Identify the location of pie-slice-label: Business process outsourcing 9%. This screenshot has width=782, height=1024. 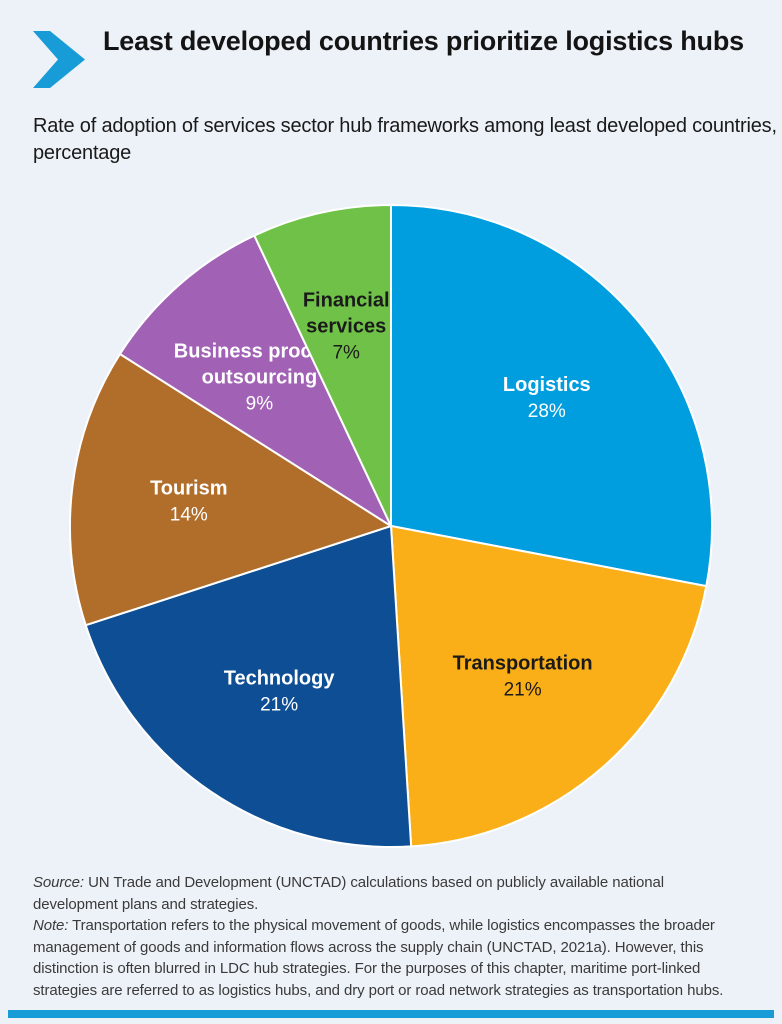
(259, 378).